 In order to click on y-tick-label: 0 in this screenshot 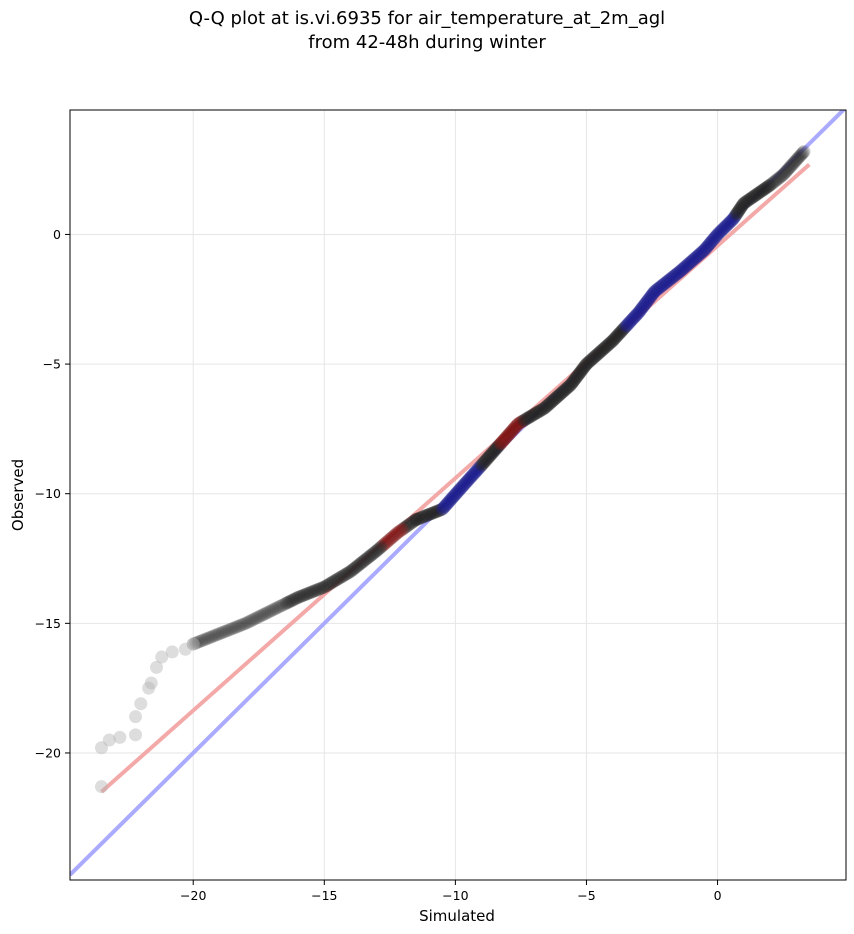, I will do `click(57, 234)`.